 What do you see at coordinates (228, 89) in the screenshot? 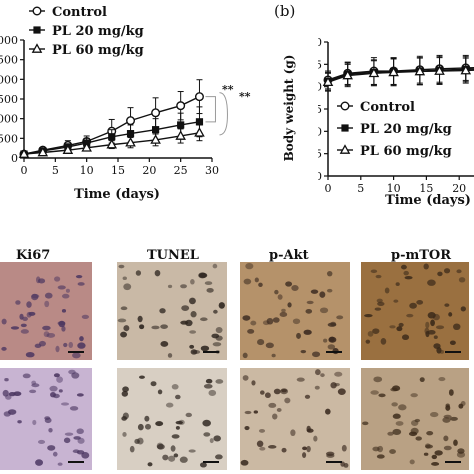
I see `significance-label-1: **` at bounding box center [228, 89].